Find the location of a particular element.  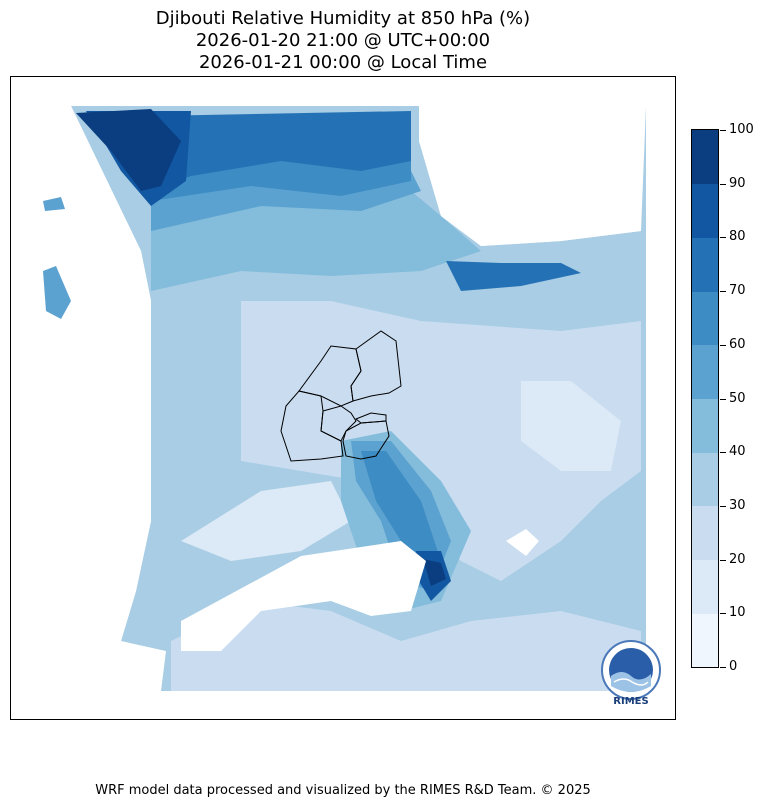

colorbar-tick-label: 40 is located at coordinates (737, 452).